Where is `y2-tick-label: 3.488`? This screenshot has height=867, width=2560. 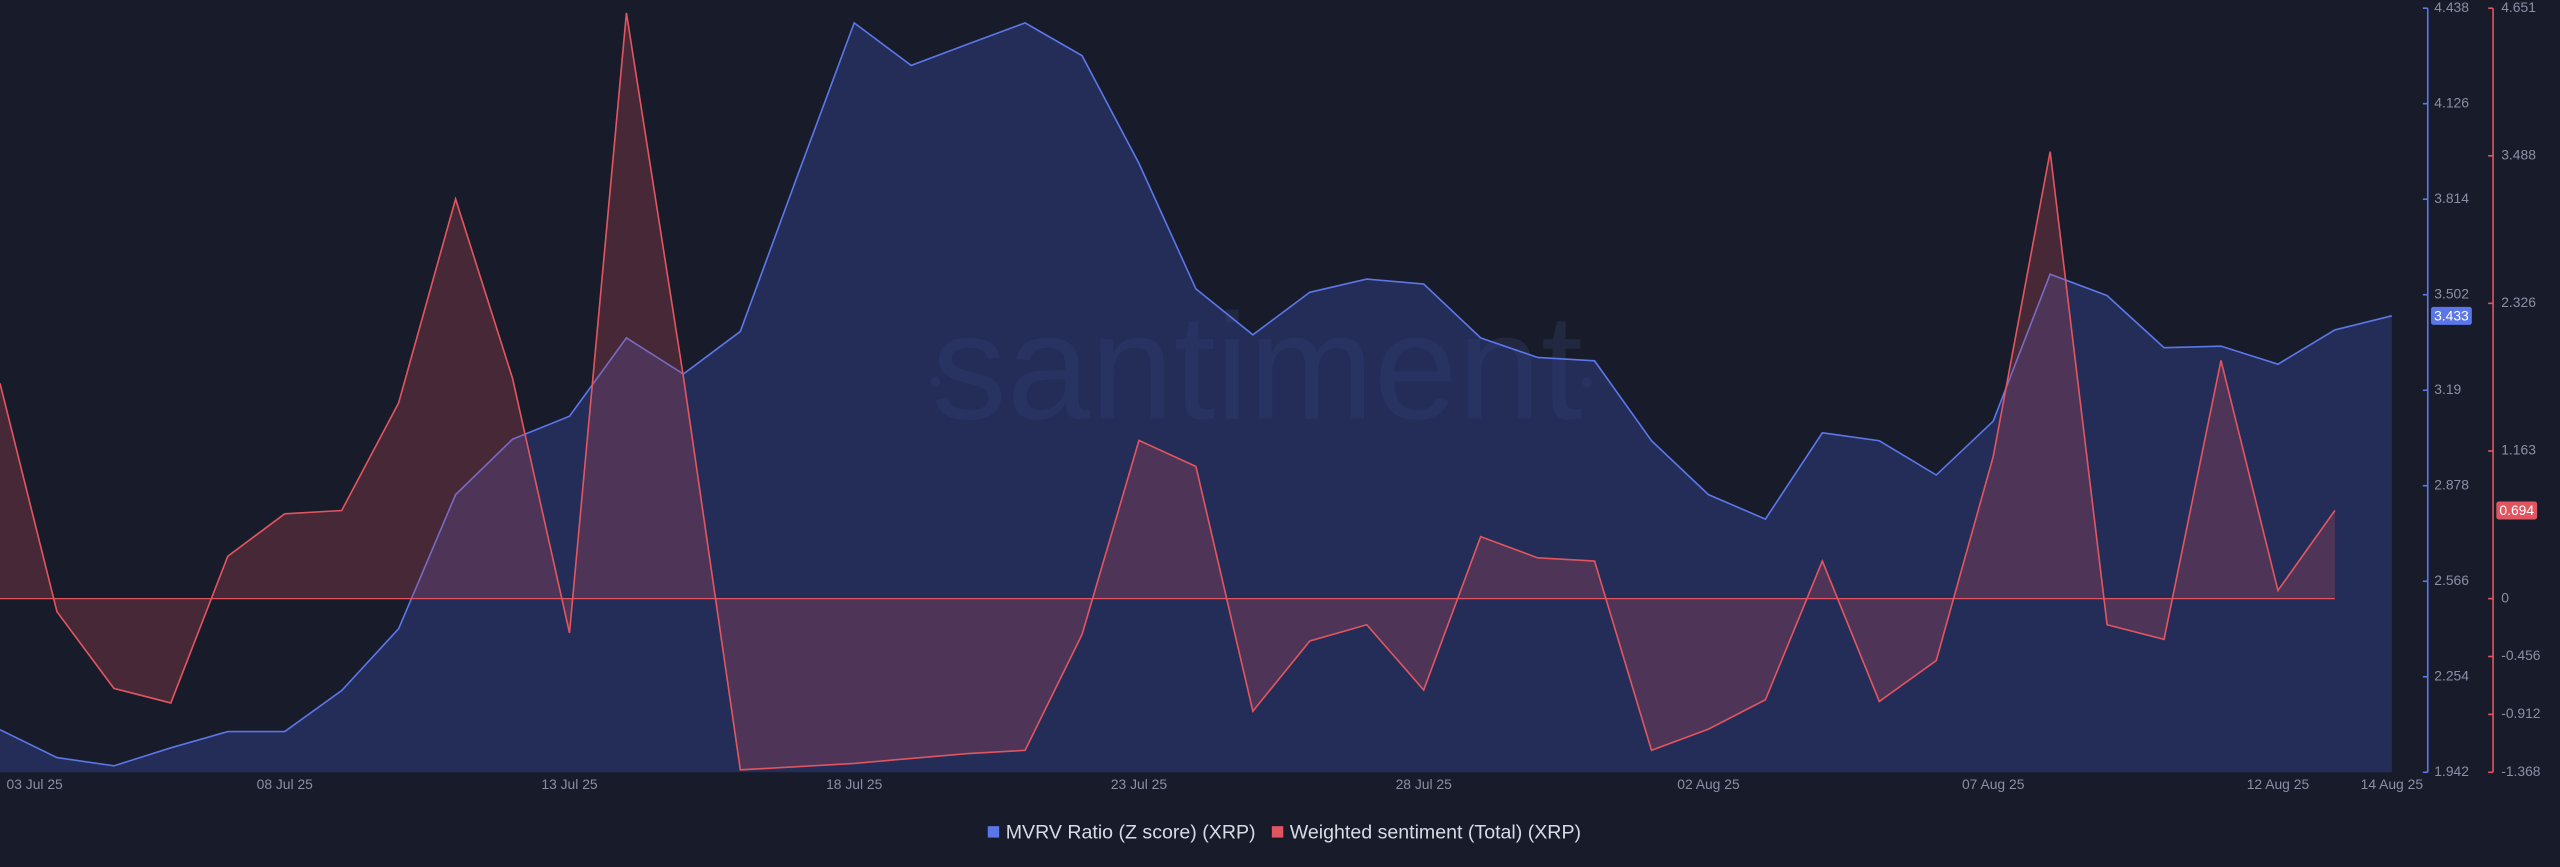
y2-tick-label: 3.488 is located at coordinates (2518, 154).